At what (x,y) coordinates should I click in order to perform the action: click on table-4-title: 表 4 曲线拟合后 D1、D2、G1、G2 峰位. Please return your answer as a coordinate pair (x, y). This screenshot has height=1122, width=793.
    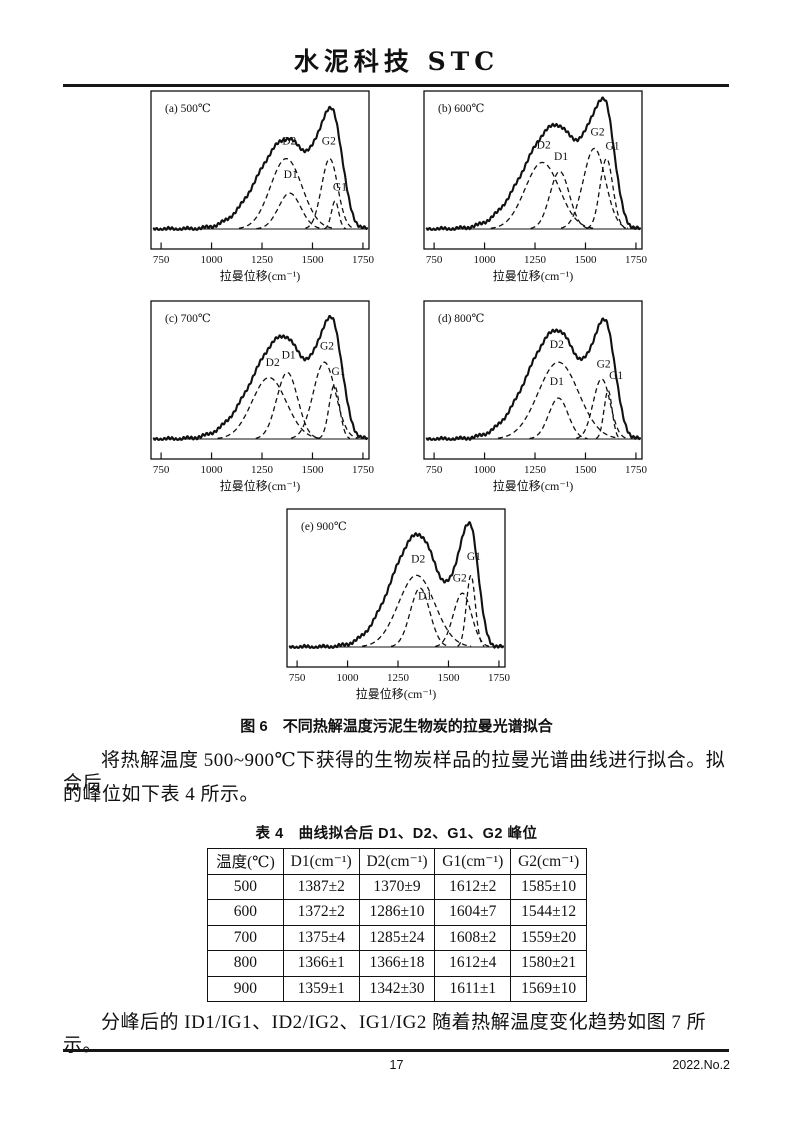
    Looking at the image, I should click on (396, 834).